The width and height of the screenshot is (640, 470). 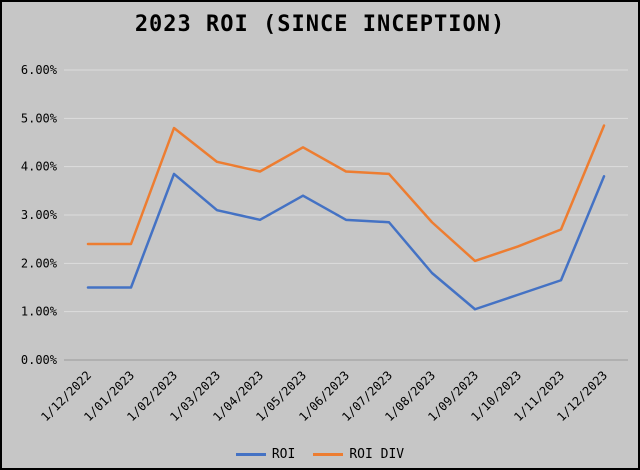 I want to click on legend-item-roi-div: ROI DIV, so click(x=358, y=454).